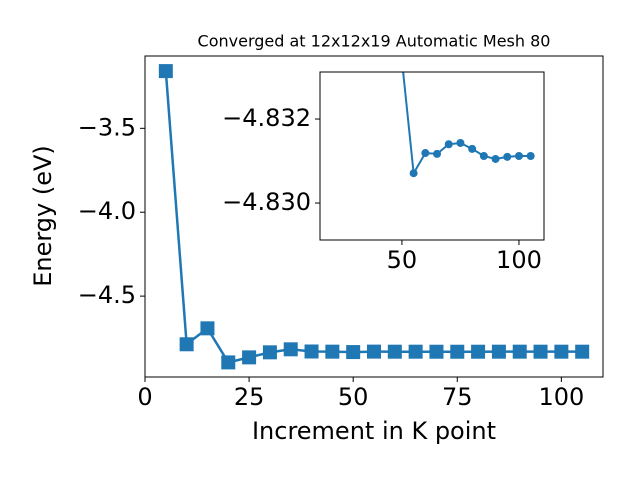  I want to click on x-axis-label: Increment in K point, so click(374, 431).